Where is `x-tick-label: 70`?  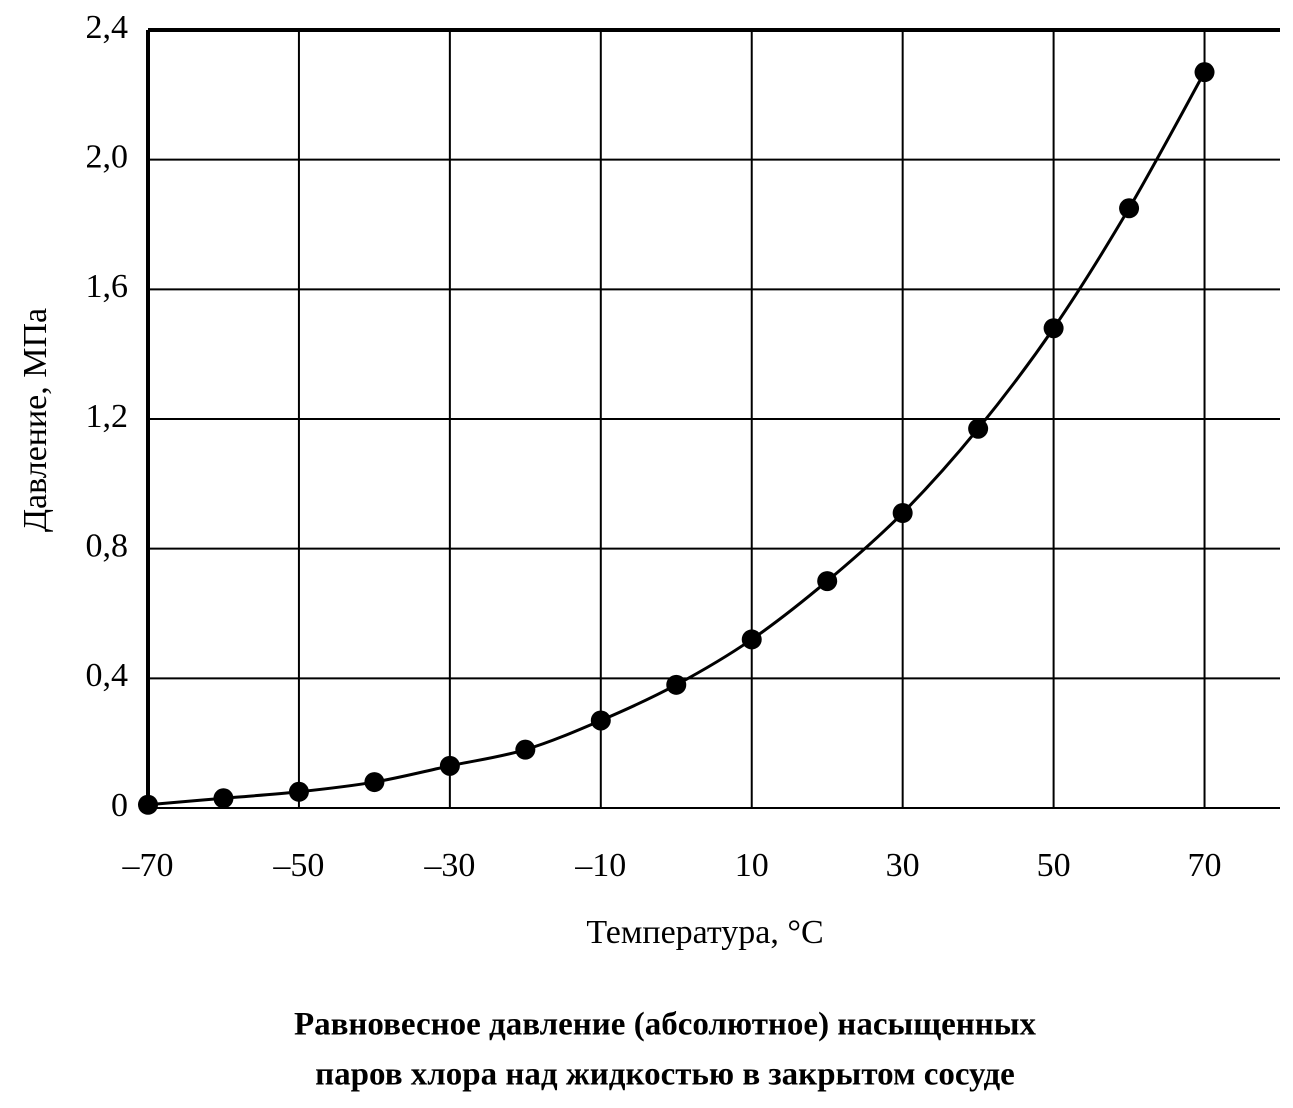
x-tick-label: 70 is located at coordinates (1205, 865).